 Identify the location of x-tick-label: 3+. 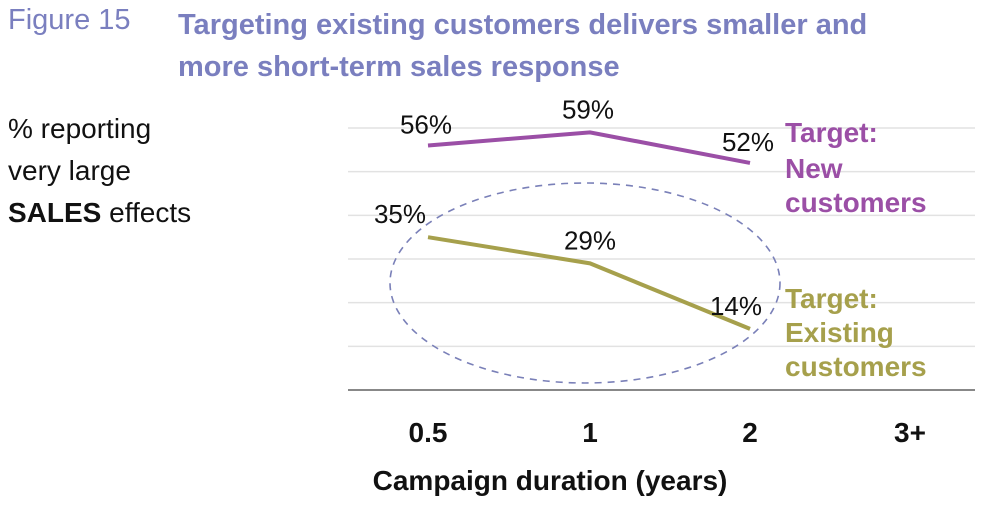
(910, 432).